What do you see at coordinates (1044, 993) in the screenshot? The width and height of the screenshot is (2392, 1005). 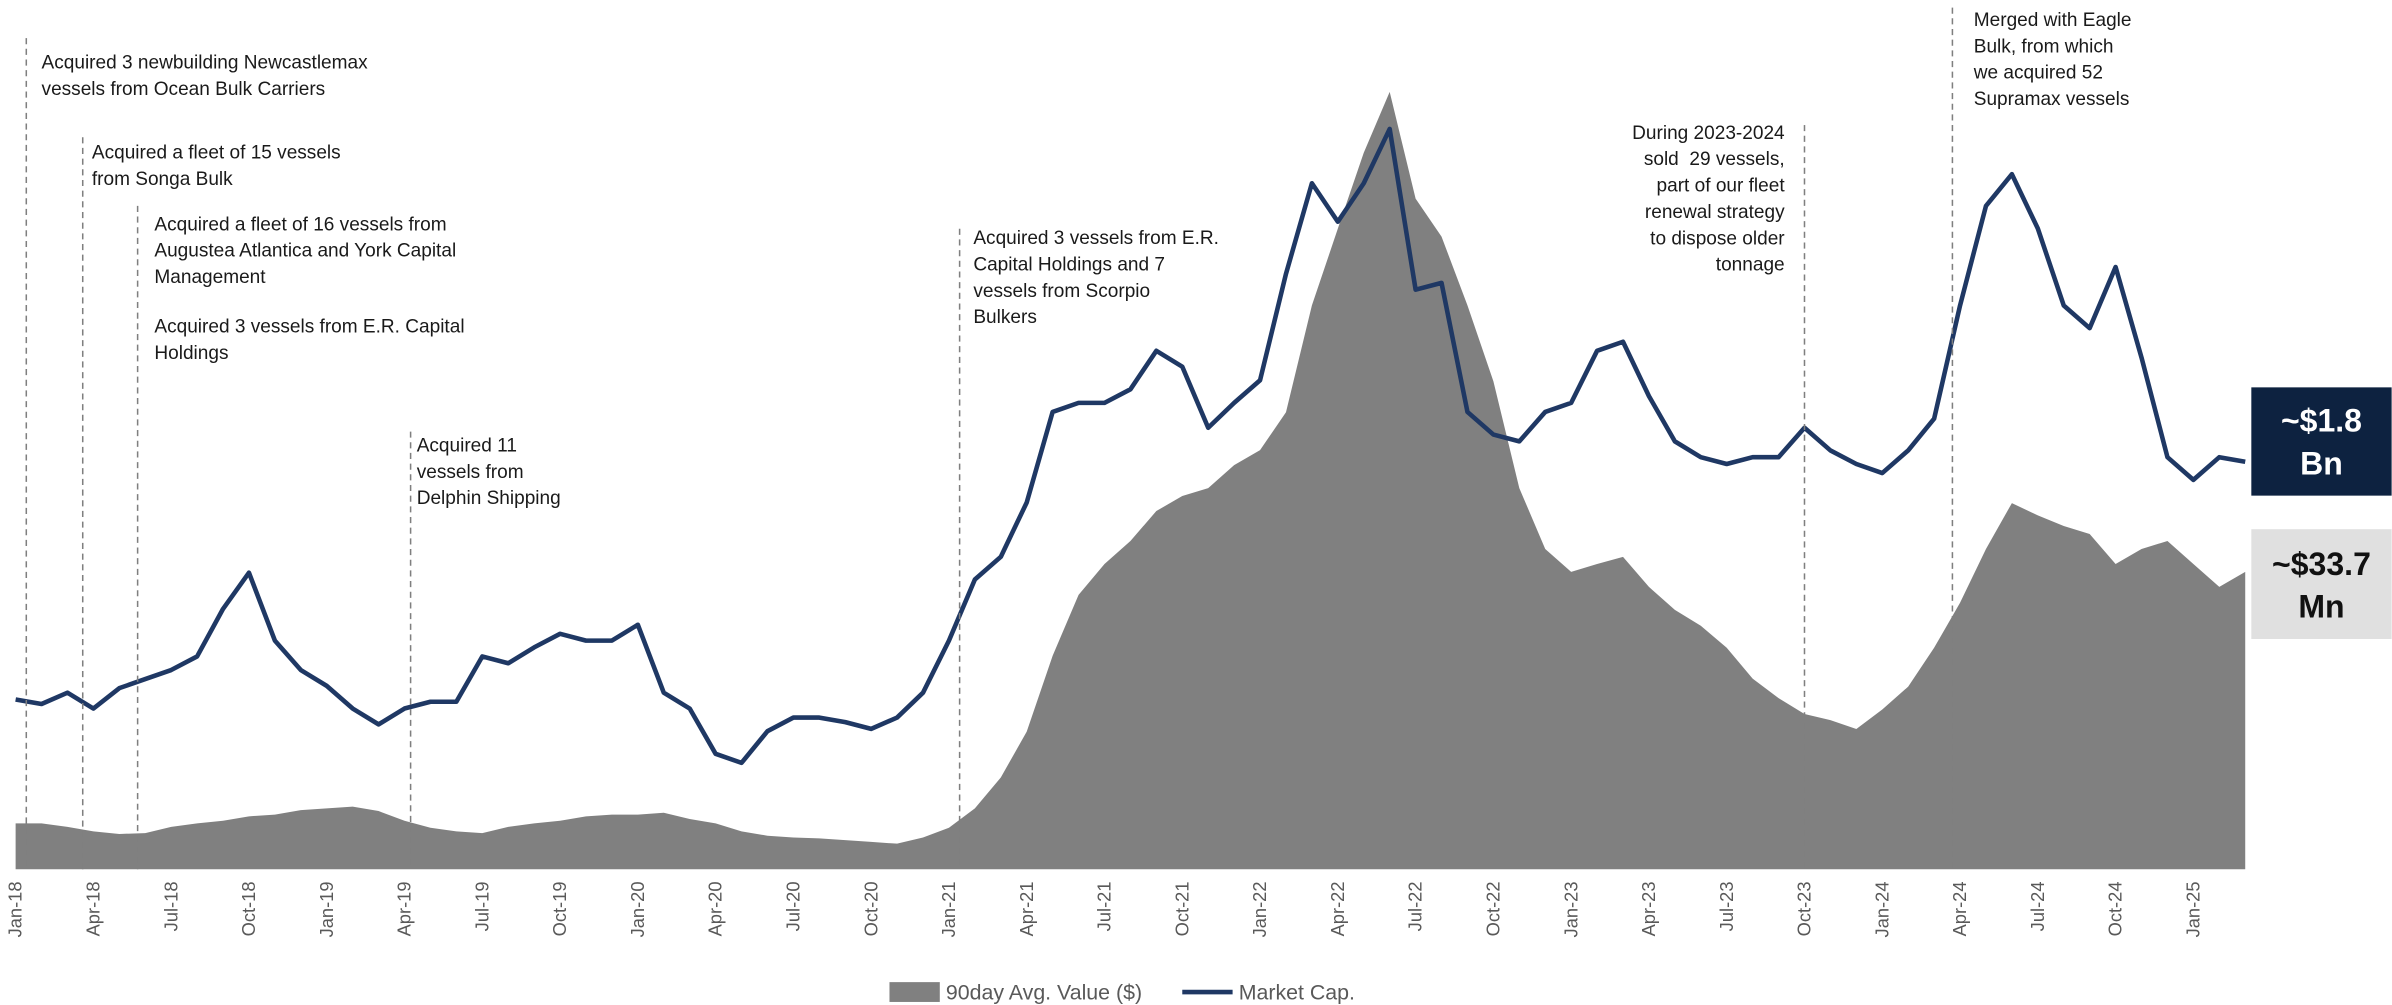 I see `legend-label: 90day Avg. Value ($)` at bounding box center [1044, 993].